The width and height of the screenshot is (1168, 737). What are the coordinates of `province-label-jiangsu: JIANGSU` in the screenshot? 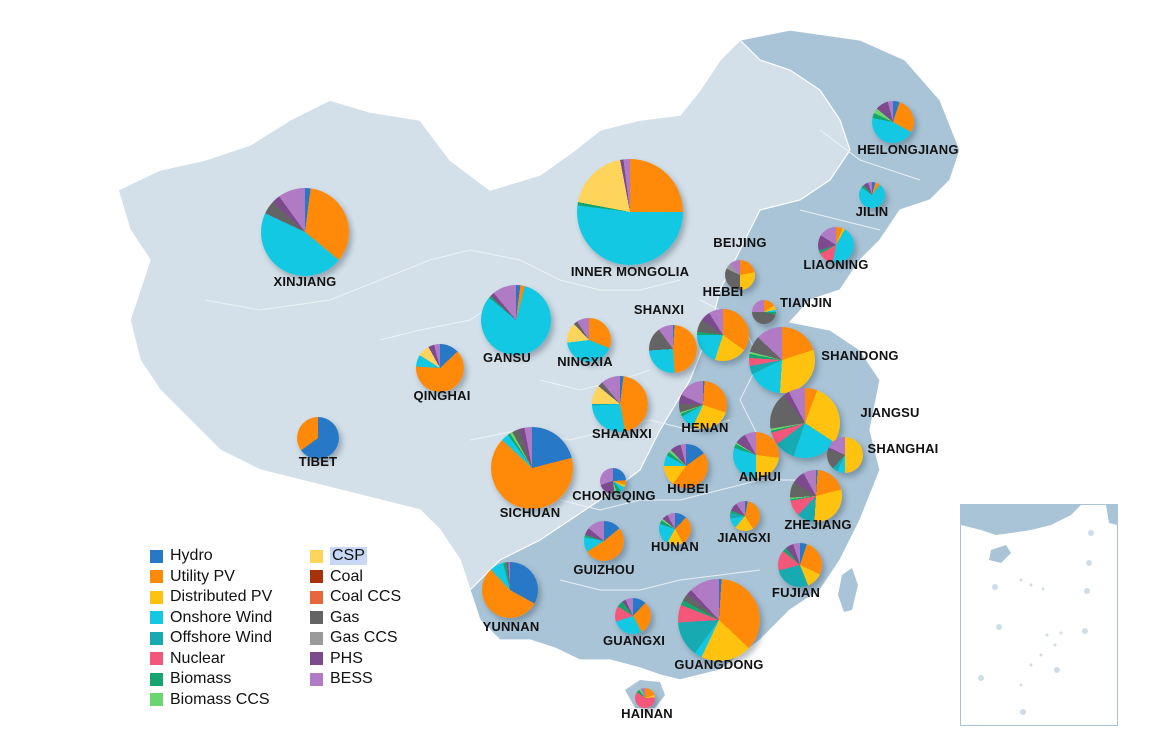 It's located at (890, 412).